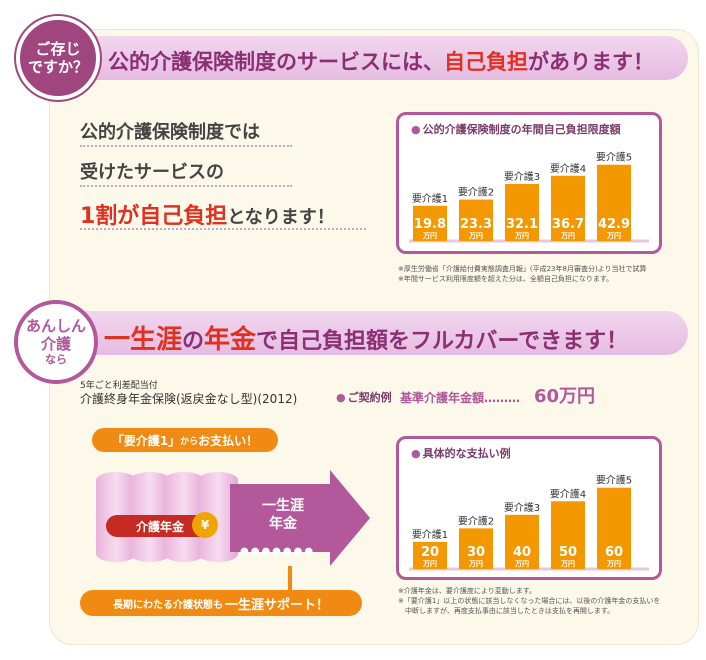 The width and height of the screenshot is (706, 660). Describe the element at coordinates (154, 216) in the screenshot. I see `body-line-3-emphasis: 1割が自己負担` at that location.